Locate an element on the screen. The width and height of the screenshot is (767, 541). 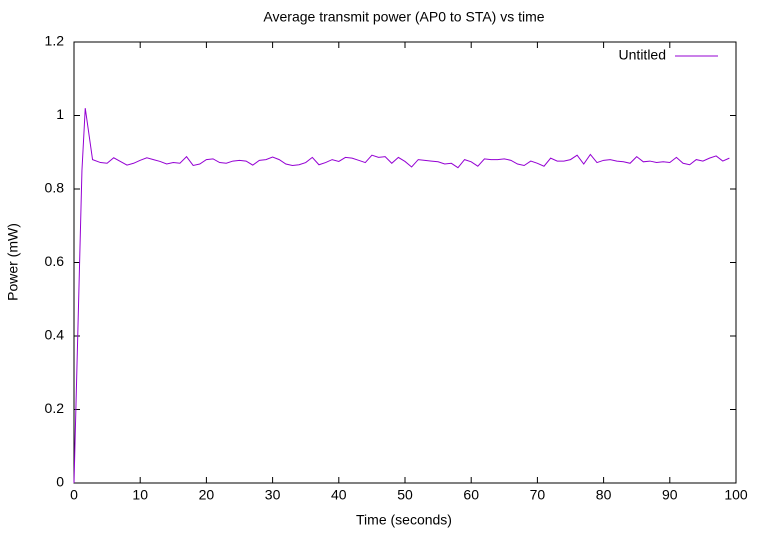
x-tick-label: 20 is located at coordinates (207, 495).